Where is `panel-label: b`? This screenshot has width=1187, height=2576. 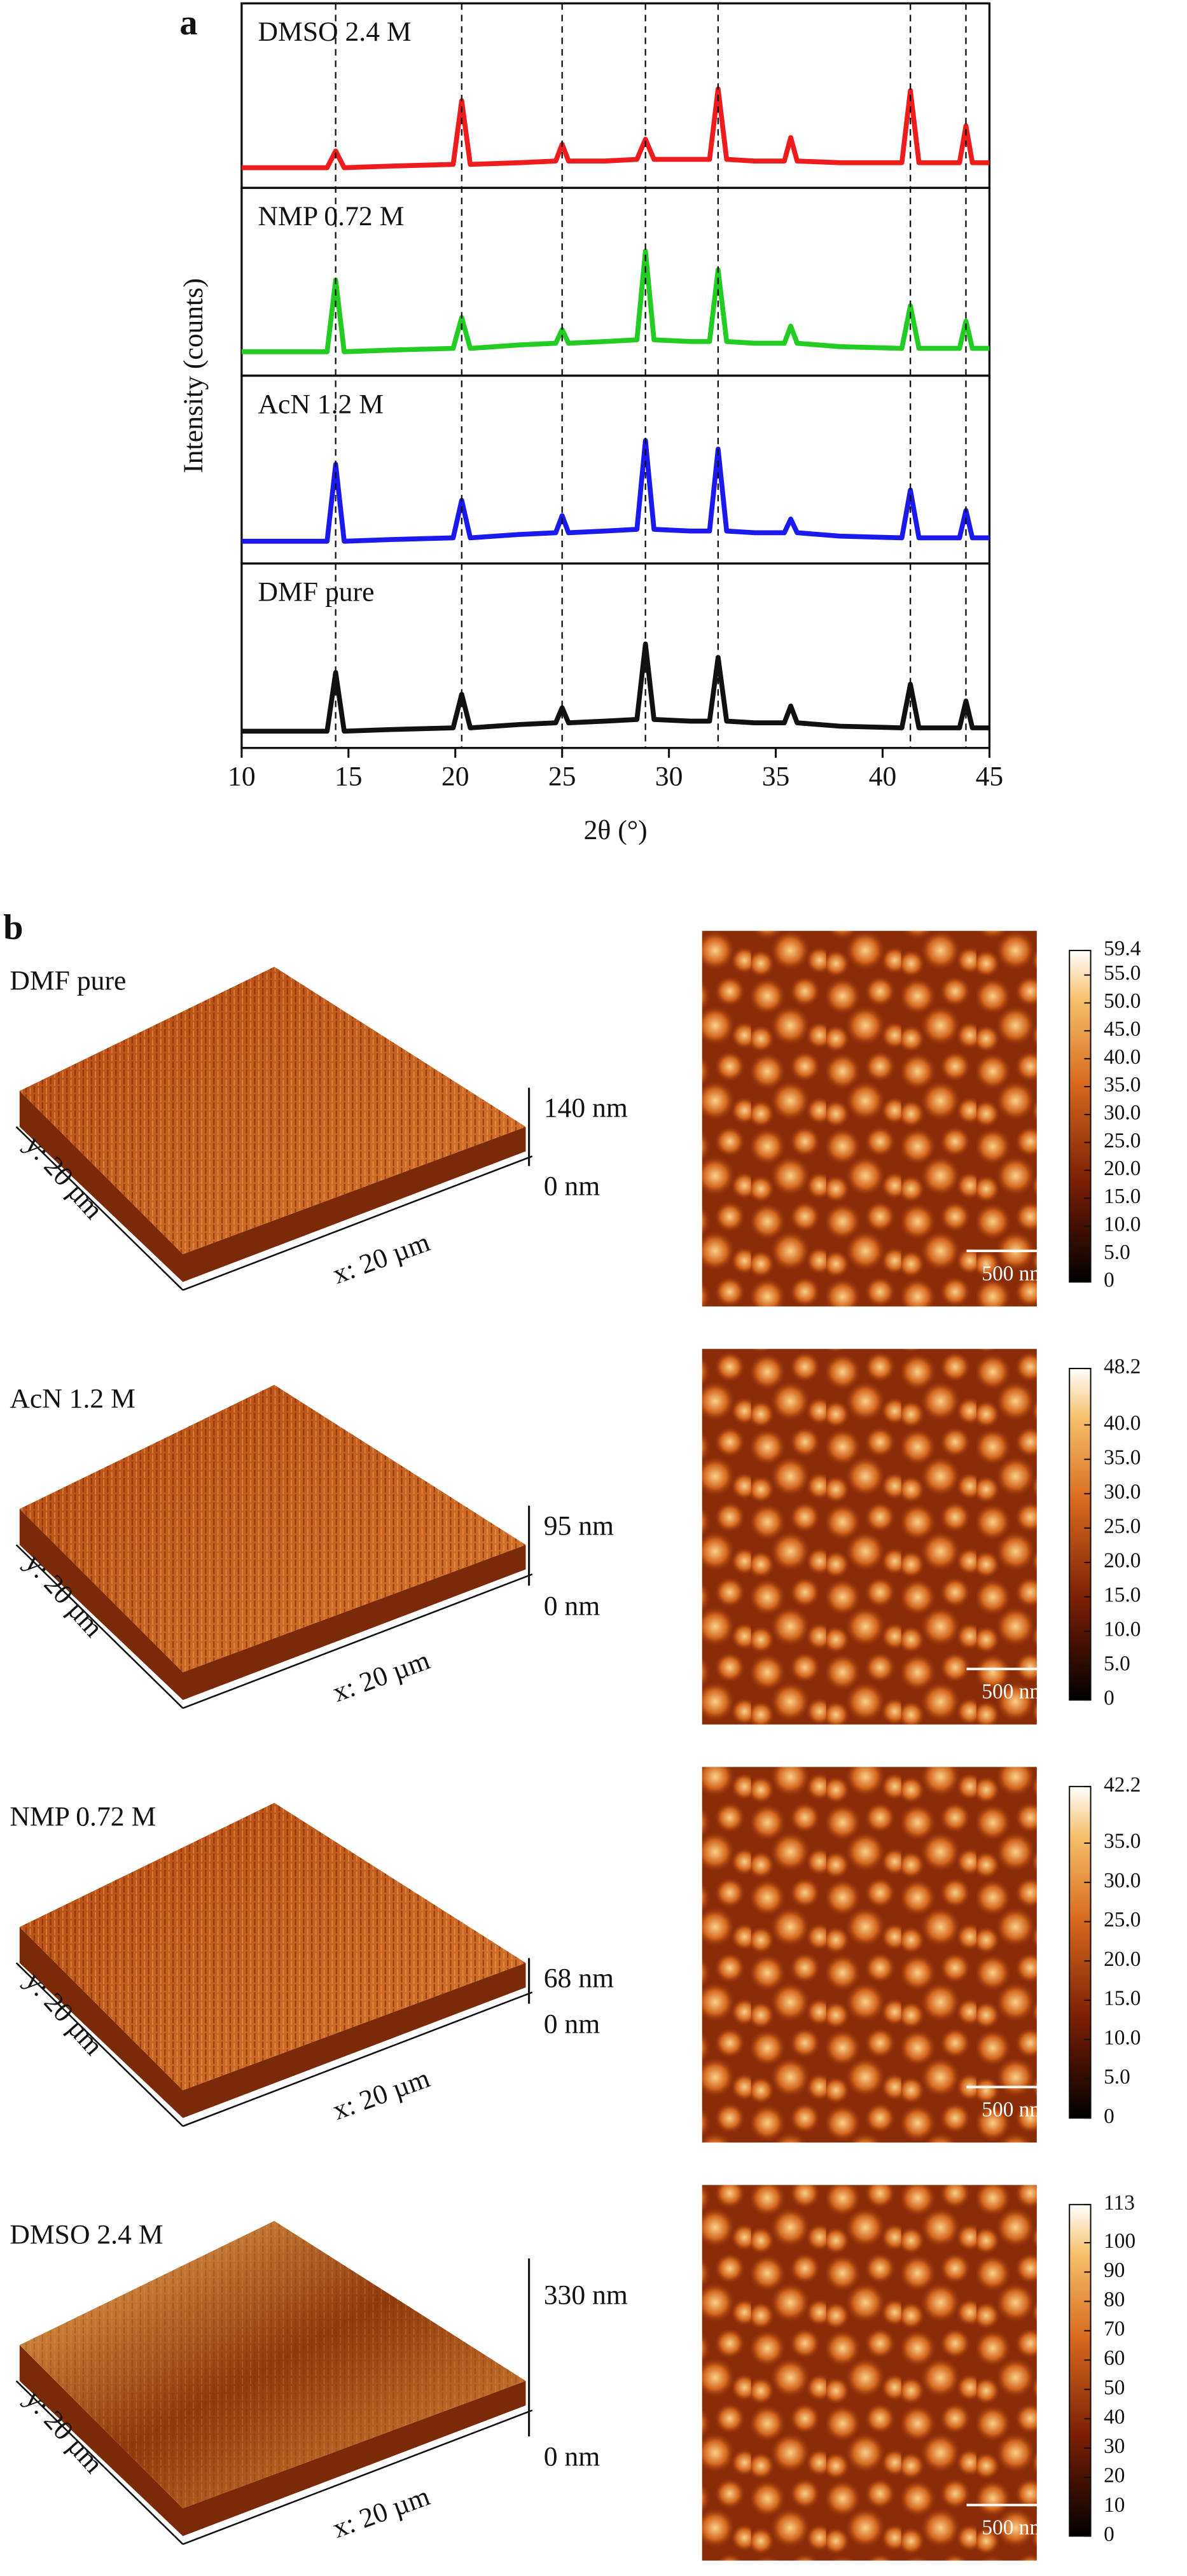
panel-label: b is located at coordinates (13, 928).